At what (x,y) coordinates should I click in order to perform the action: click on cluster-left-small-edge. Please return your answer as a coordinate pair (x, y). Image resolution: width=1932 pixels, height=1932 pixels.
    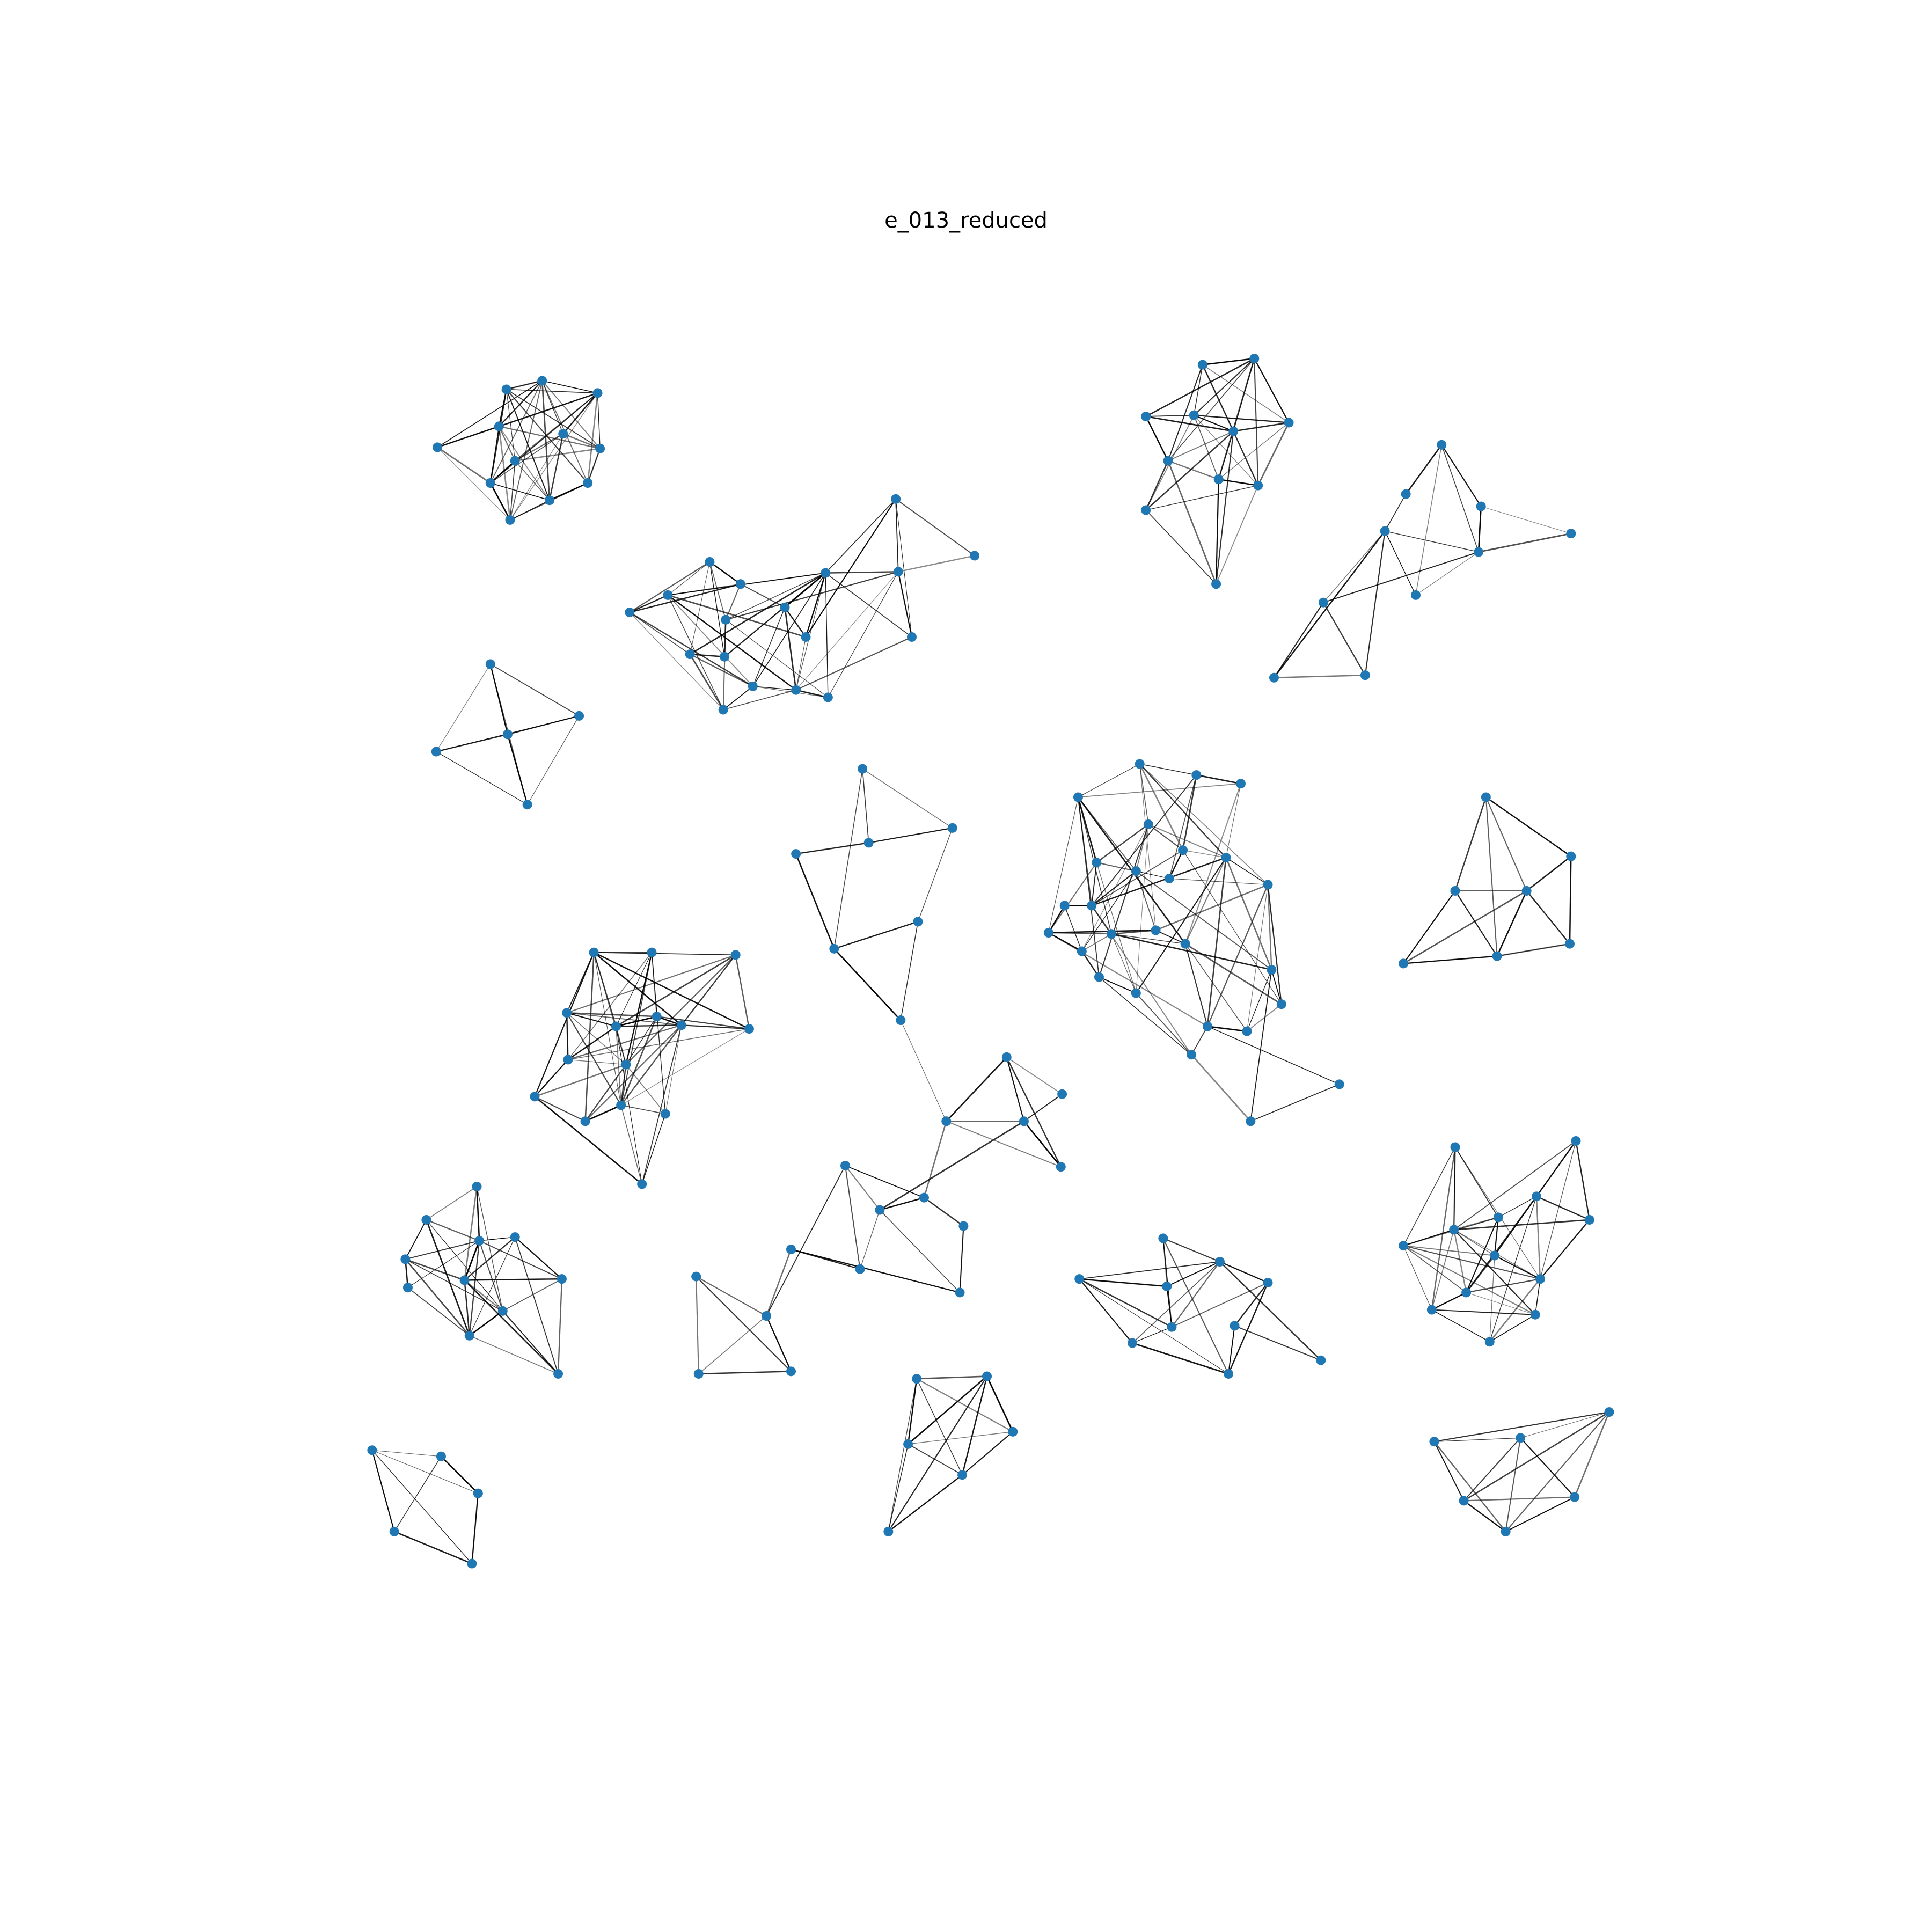
    Looking at the image, I should click on (482, 778).